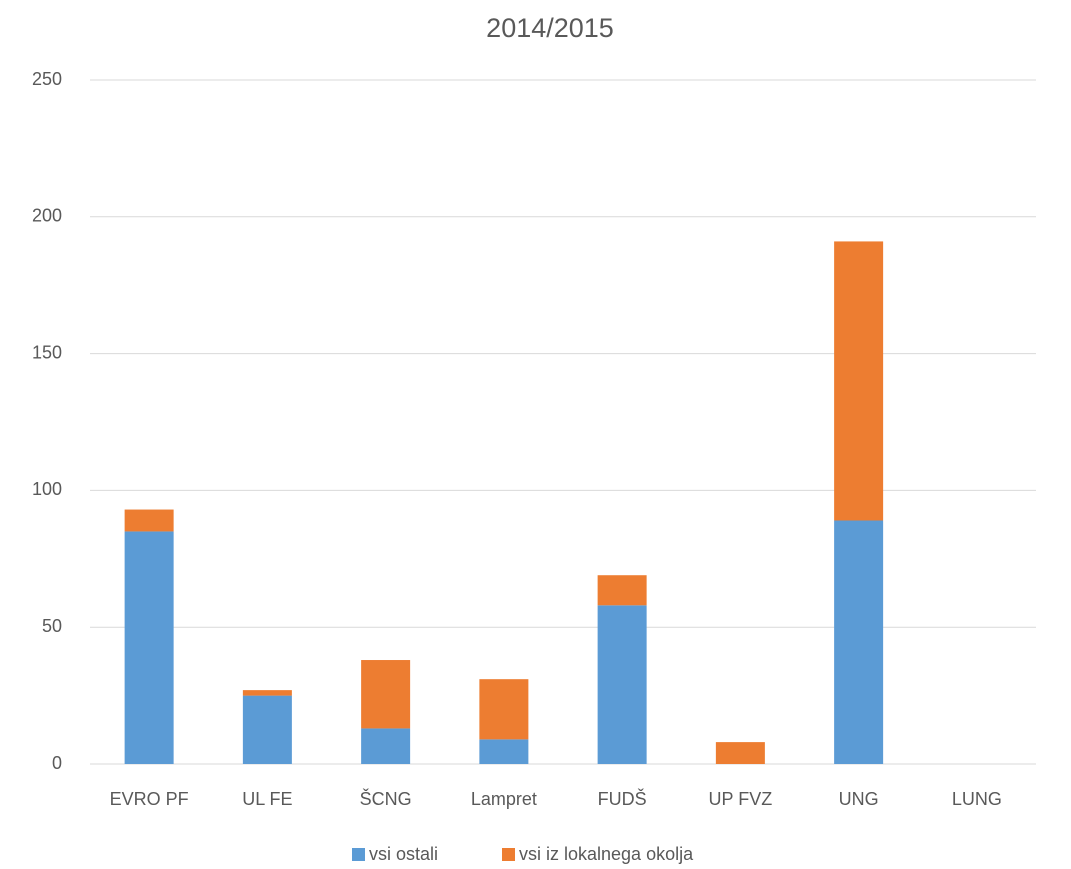  What do you see at coordinates (386, 798) in the screenshot?
I see `x-tick-label: ŠCNG` at bounding box center [386, 798].